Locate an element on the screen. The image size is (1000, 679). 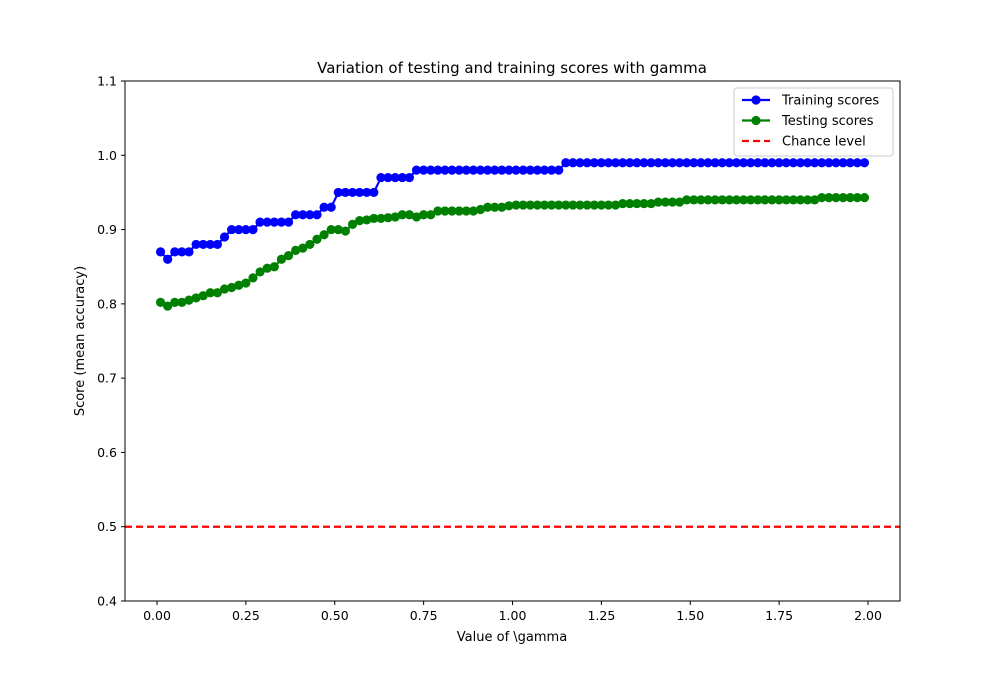
legend-label-chance-level: Chance level is located at coordinates (824, 142).